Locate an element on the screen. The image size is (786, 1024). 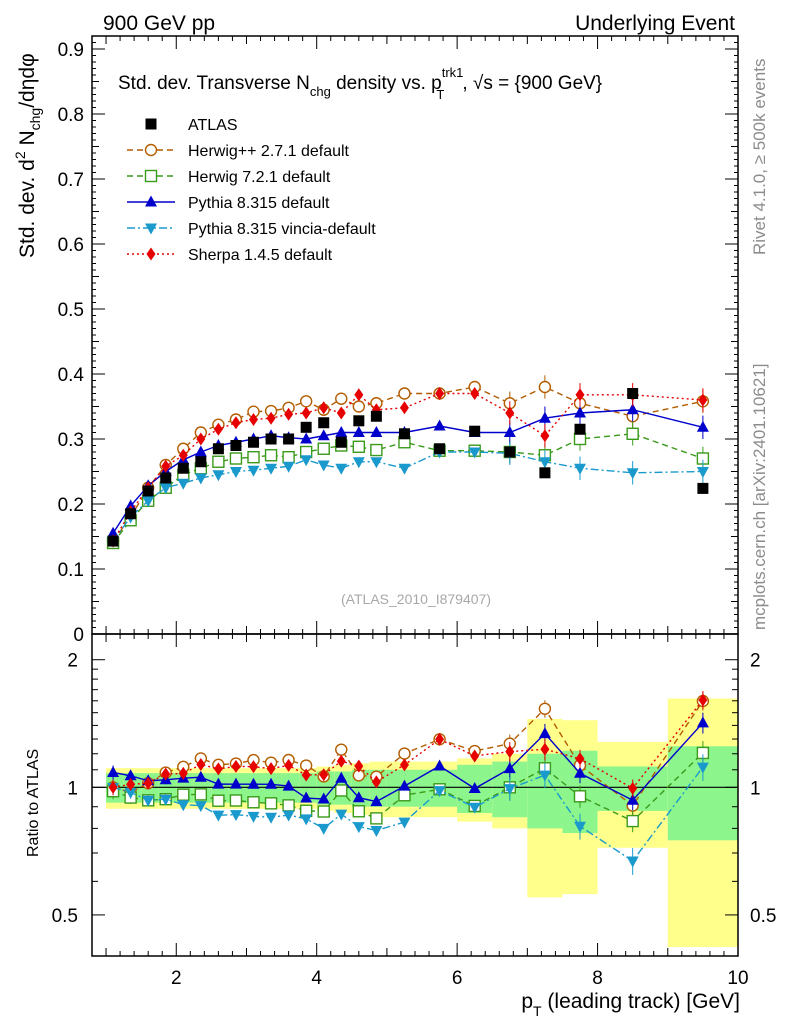
main-y-tick-label: 0.7 is located at coordinates (71, 180).